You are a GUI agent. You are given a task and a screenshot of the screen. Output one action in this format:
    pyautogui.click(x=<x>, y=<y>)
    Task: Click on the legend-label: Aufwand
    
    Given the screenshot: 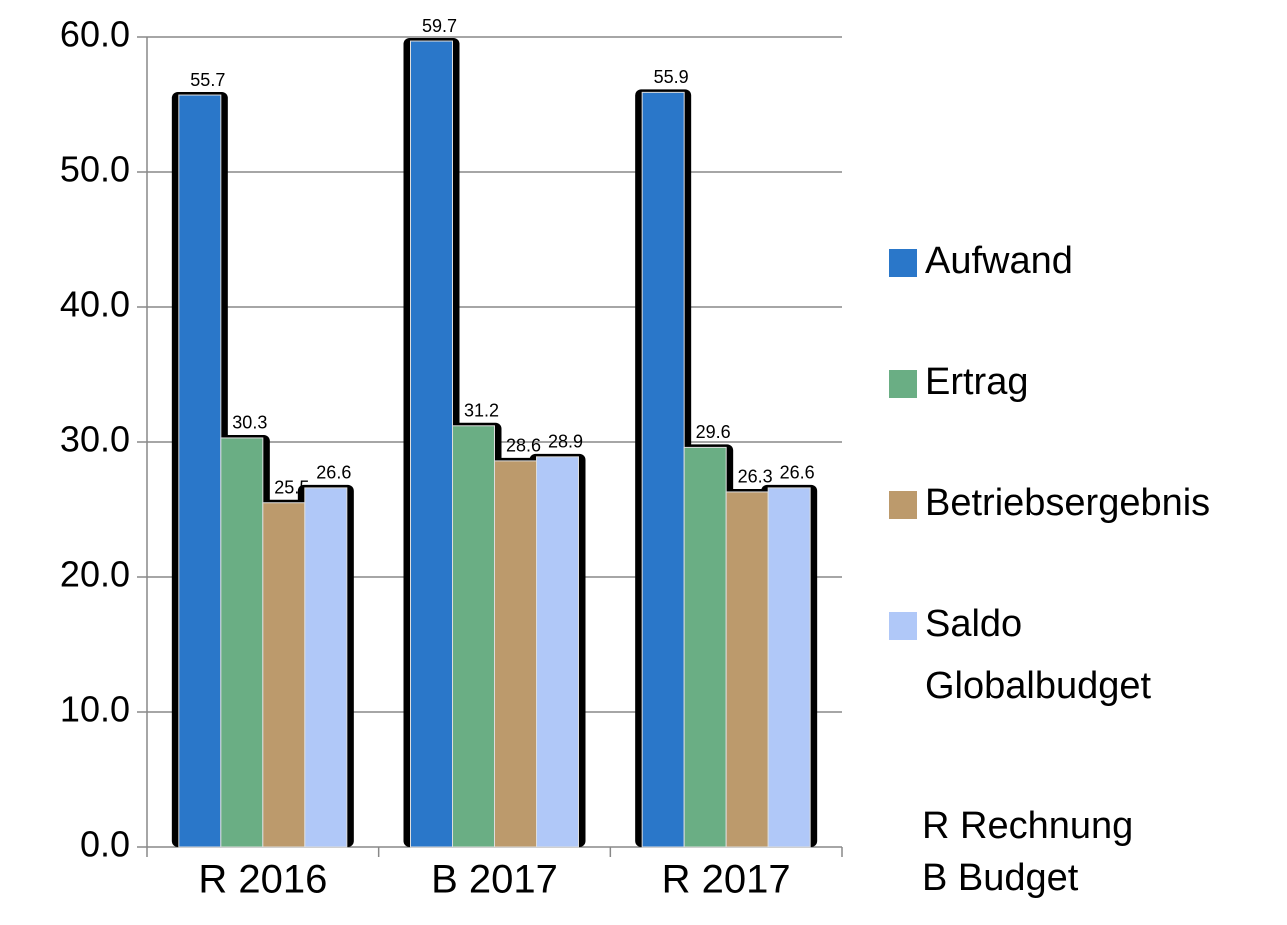 What is the action you would take?
    pyautogui.click(x=999, y=261)
    